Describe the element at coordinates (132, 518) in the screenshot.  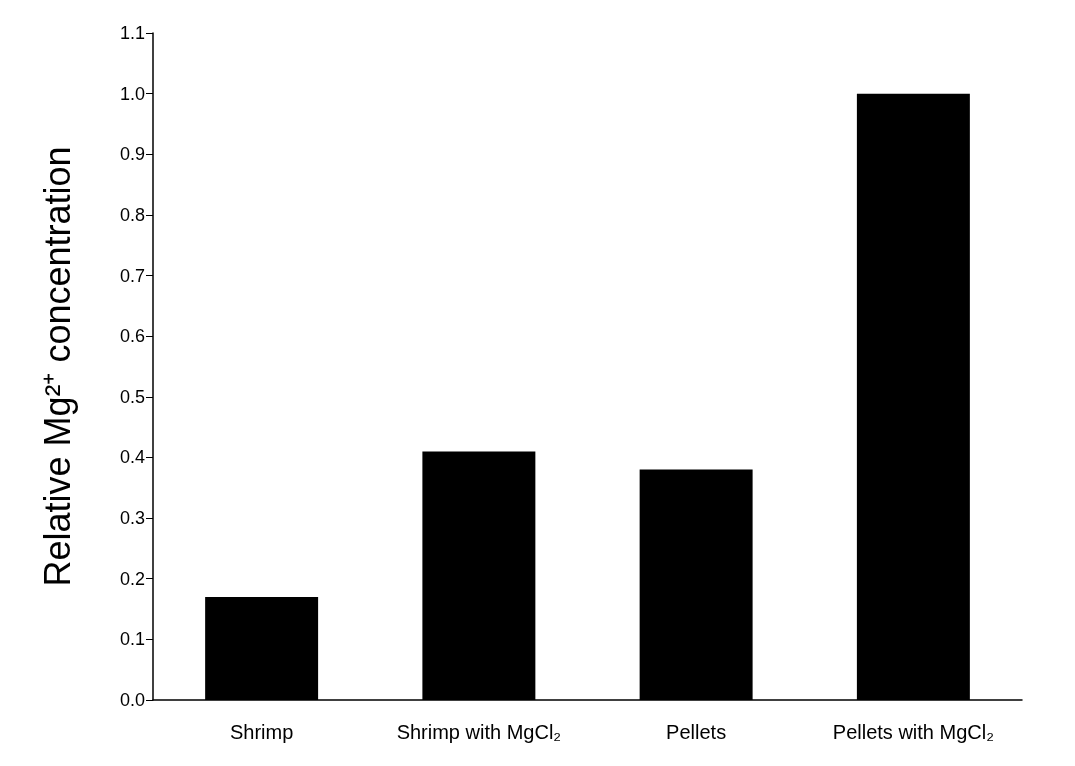
I see `y-tick-label: 0.3` at that location.